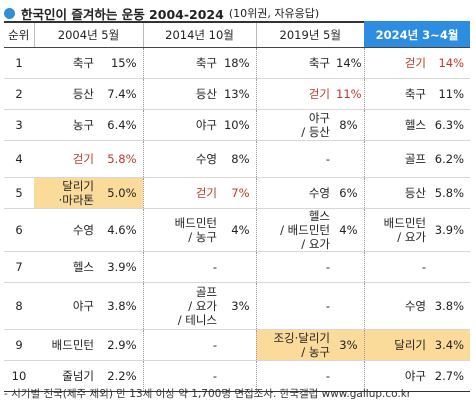 This screenshot has width=476, height=412. I want to click on table-row: 4 걷기 5.8% 수영 8% - 골프 6.2%, so click(237, 159).